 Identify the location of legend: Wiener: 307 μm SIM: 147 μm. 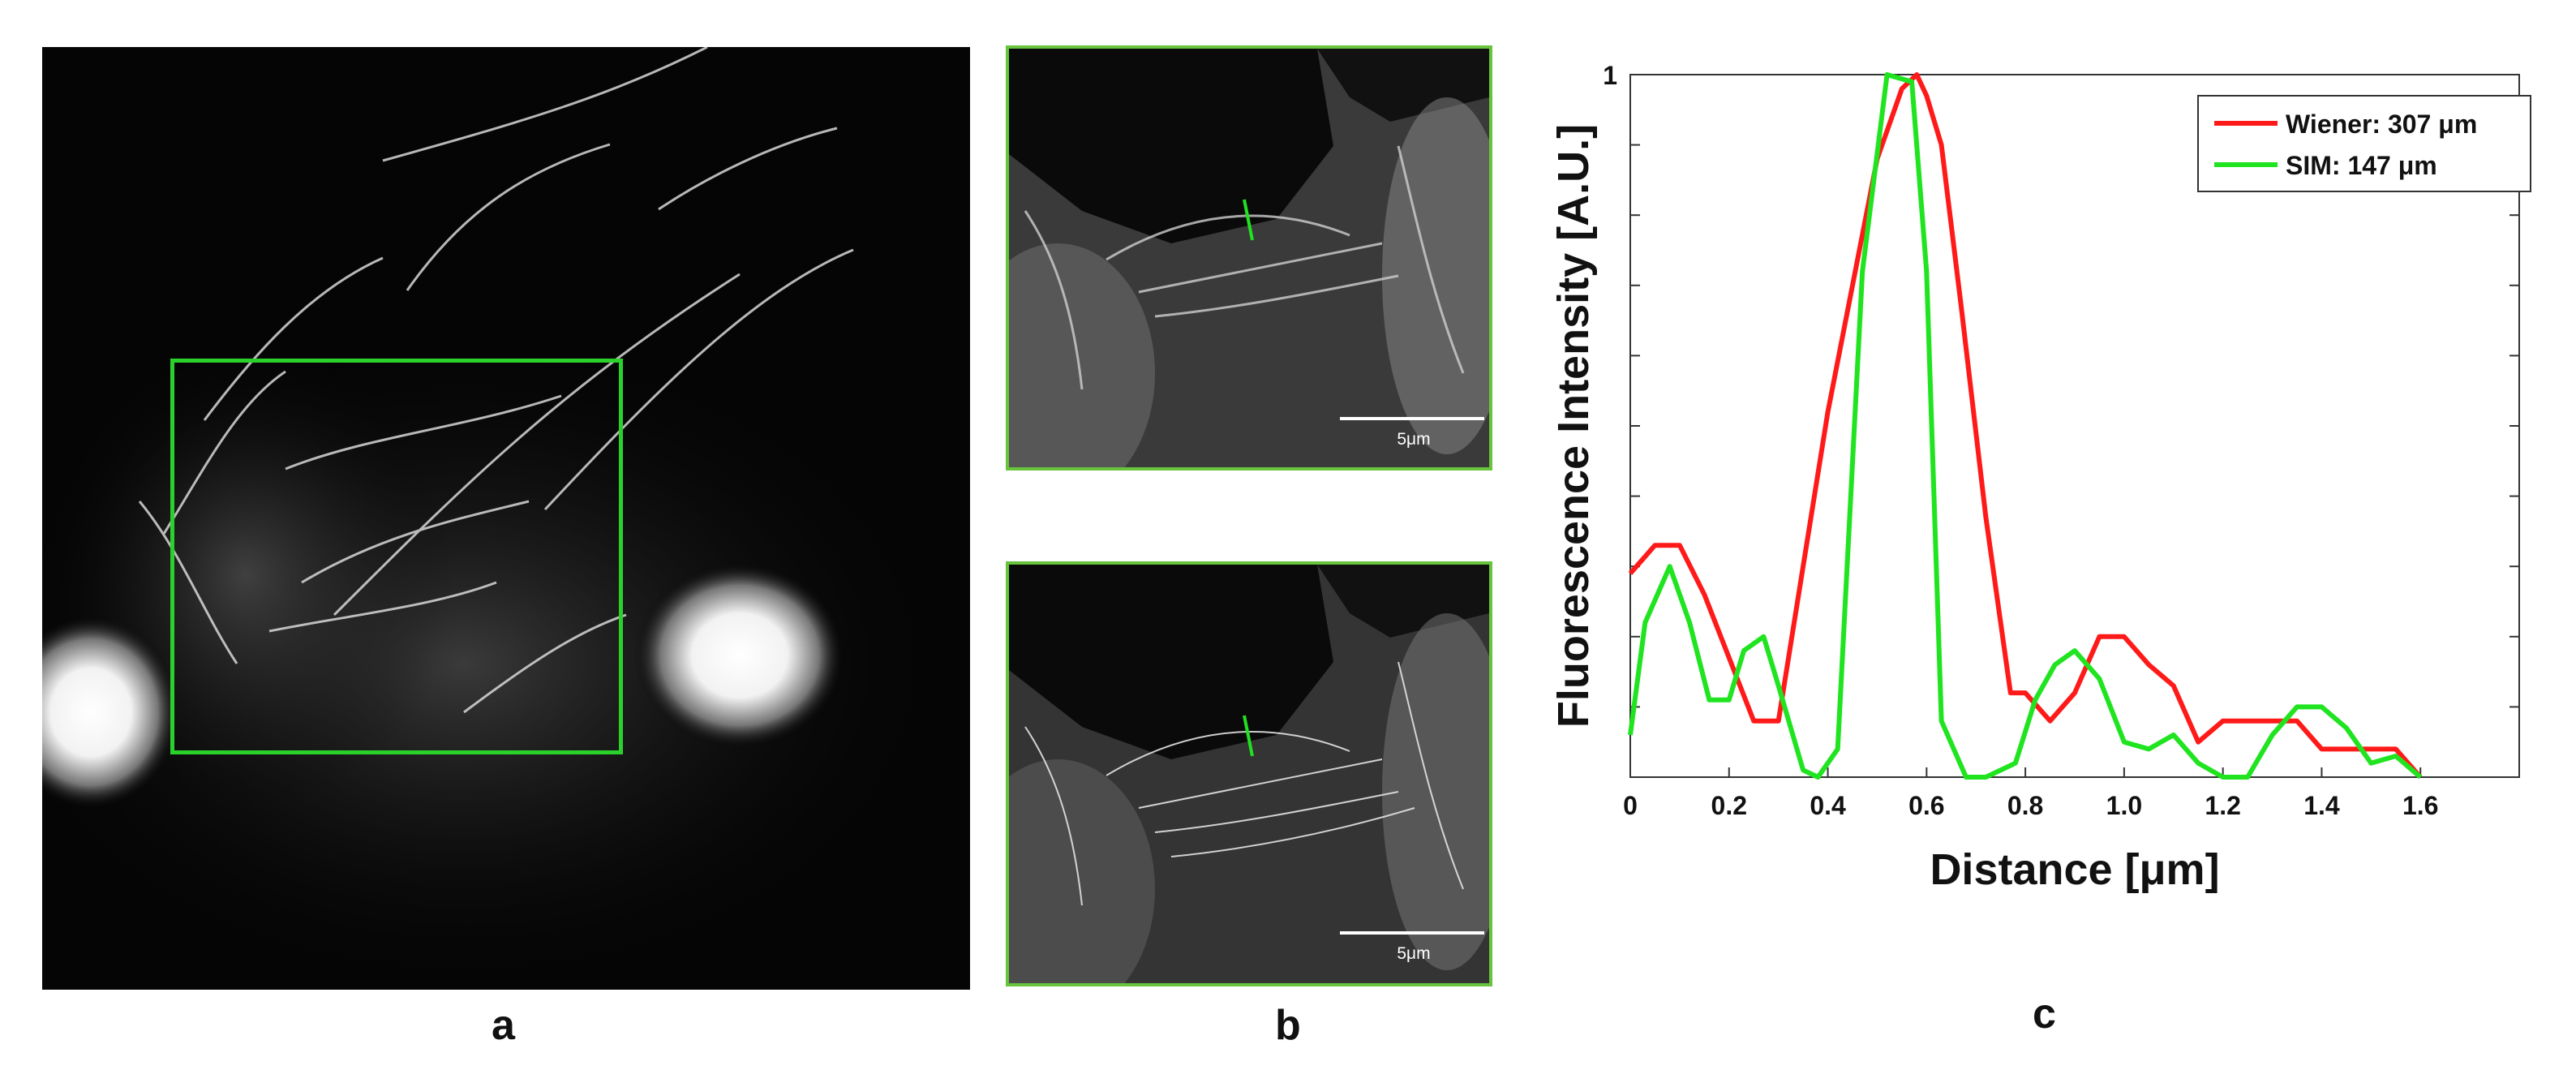
(2364, 143).